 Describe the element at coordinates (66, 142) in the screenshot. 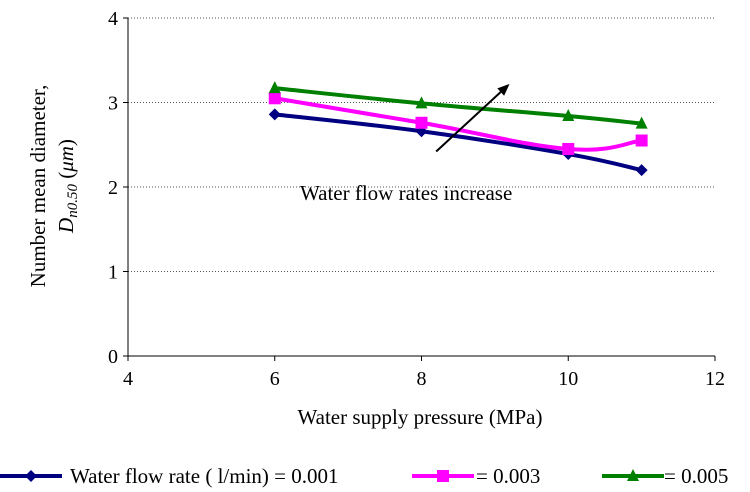

I see `y-axis-unit-close: )` at that location.